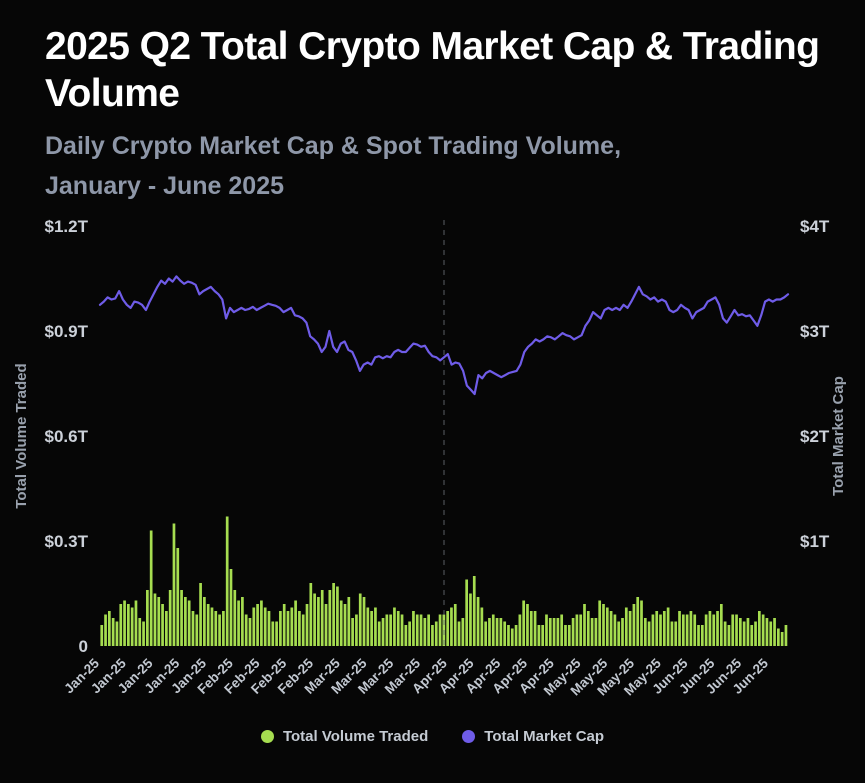 This screenshot has height=783, width=865. Describe the element at coordinates (355, 736) in the screenshot. I see `volume-legend-label: Total Volume Traded` at that location.